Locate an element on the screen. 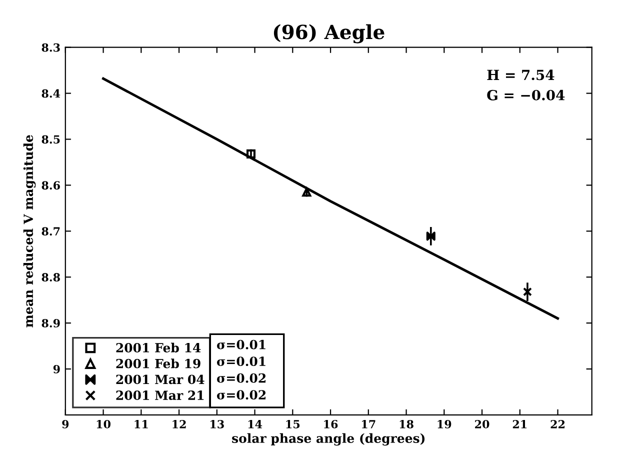 The height and width of the screenshot is (451, 623). y-axis-title: mean reduced V magnitude is located at coordinates (29, 231).